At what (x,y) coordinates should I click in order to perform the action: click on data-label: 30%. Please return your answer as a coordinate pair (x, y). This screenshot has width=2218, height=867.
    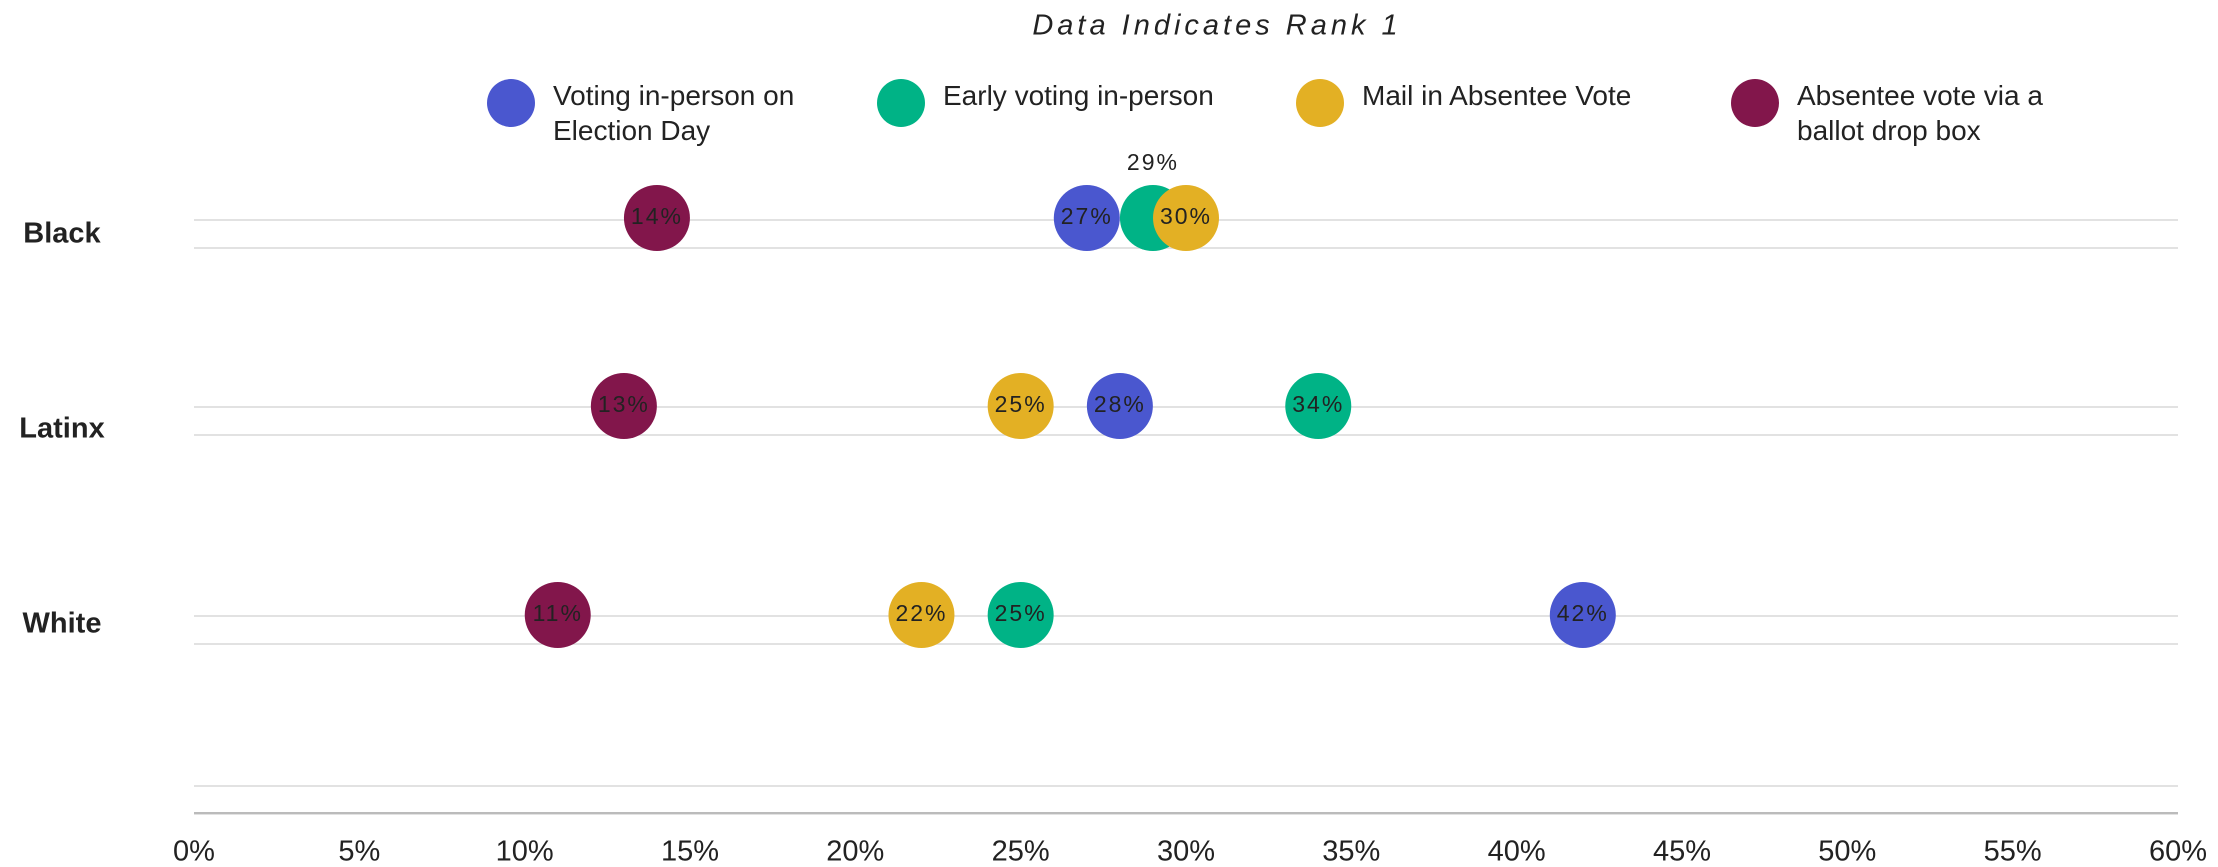
    Looking at the image, I should click on (1186, 216).